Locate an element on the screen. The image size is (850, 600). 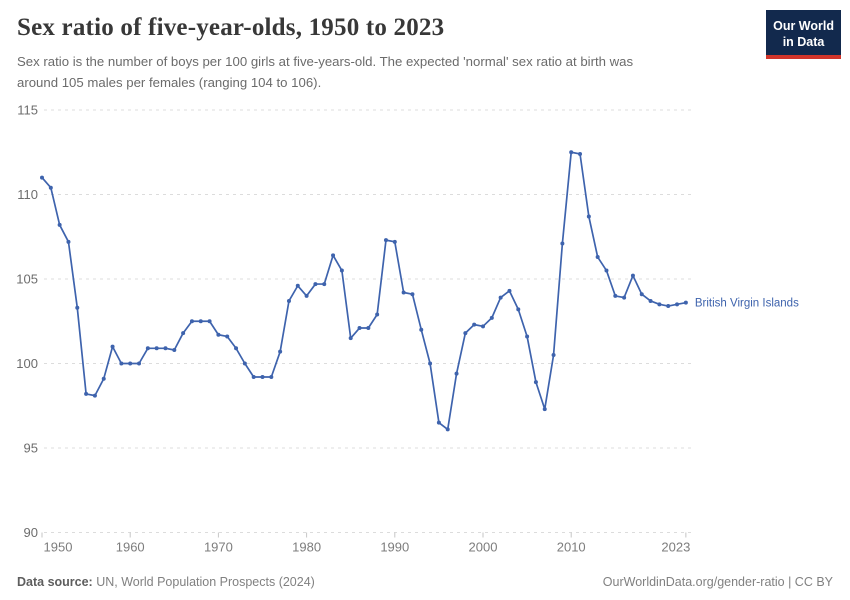
x-axis-tick-label: 1960 is located at coordinates (130, 547).